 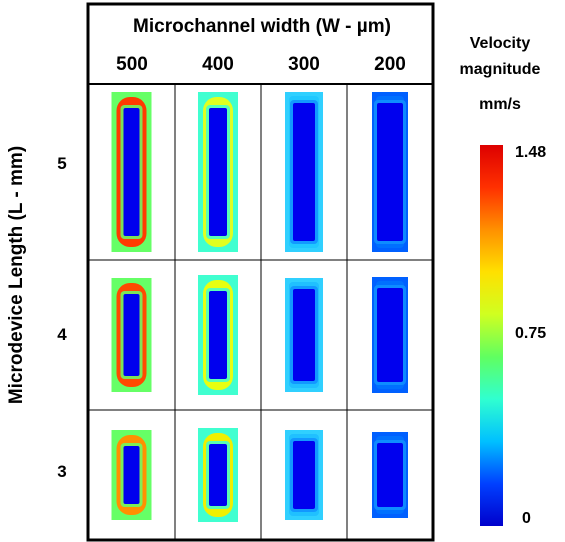 I want to click on length-label-3: 3, so click(x=61, y=471).